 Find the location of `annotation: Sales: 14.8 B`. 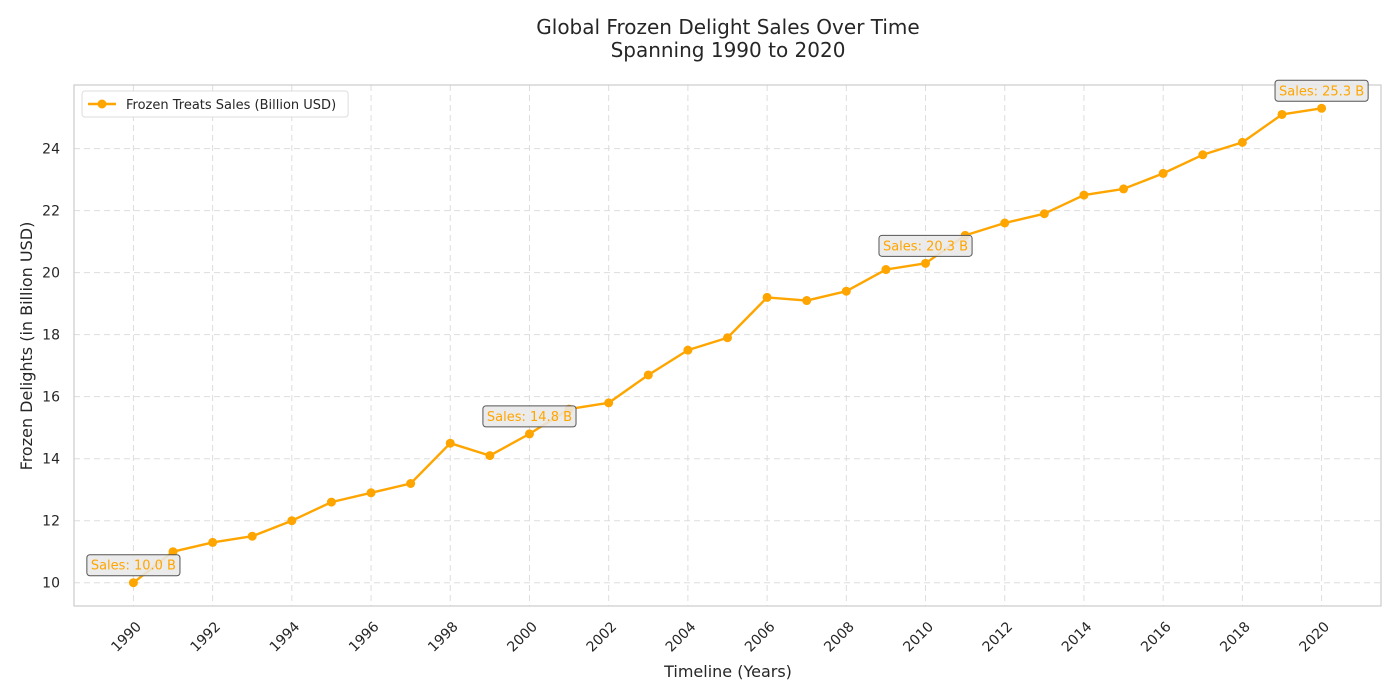

annotation: Sales: 14.8 B is located at coordinates (529, 416).